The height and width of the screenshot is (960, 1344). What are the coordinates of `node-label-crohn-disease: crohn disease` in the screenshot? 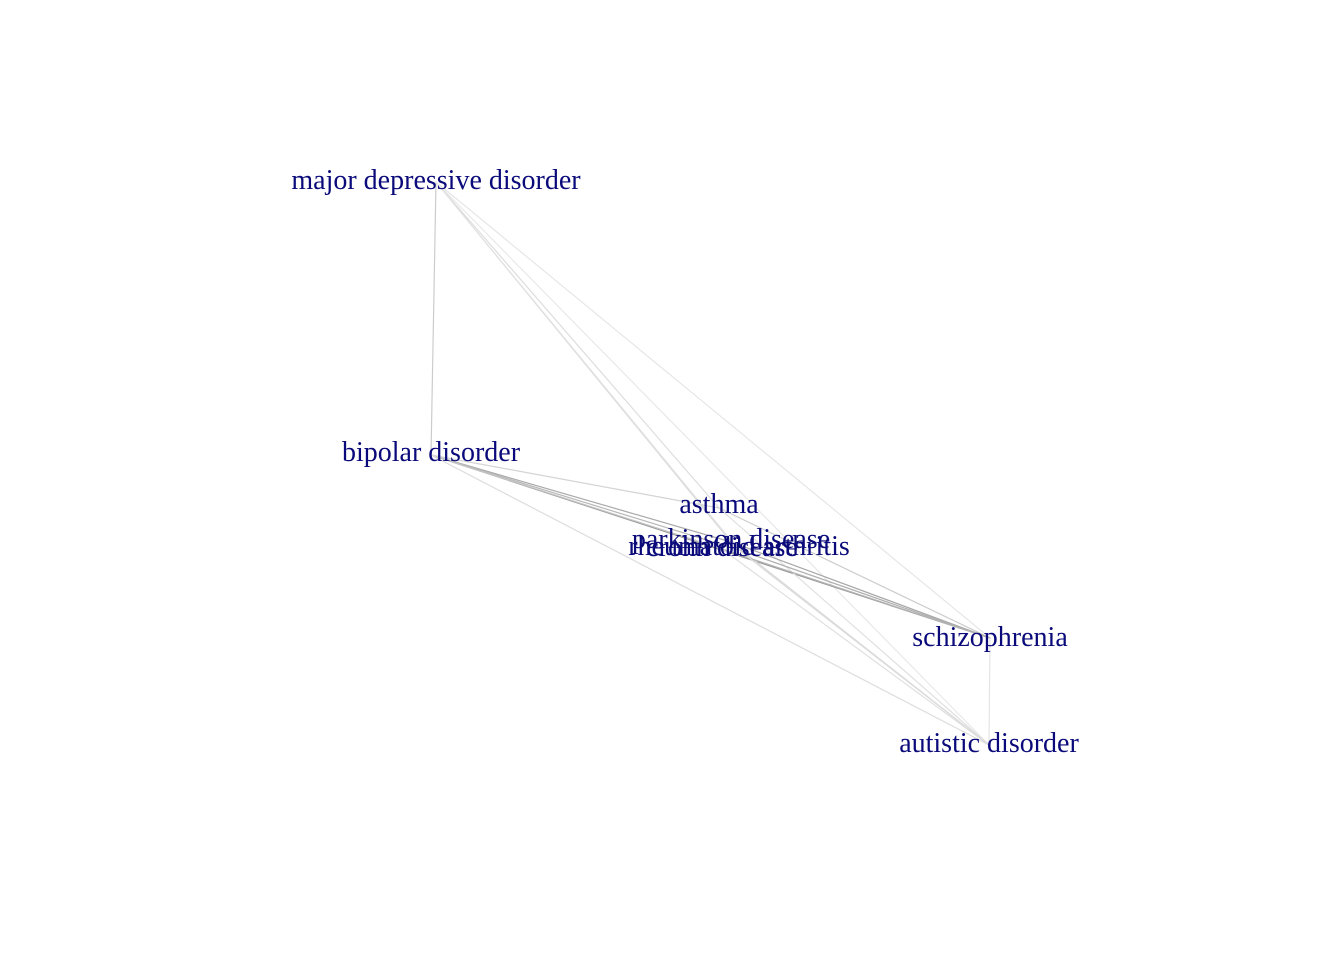 It's located at (722, 547).